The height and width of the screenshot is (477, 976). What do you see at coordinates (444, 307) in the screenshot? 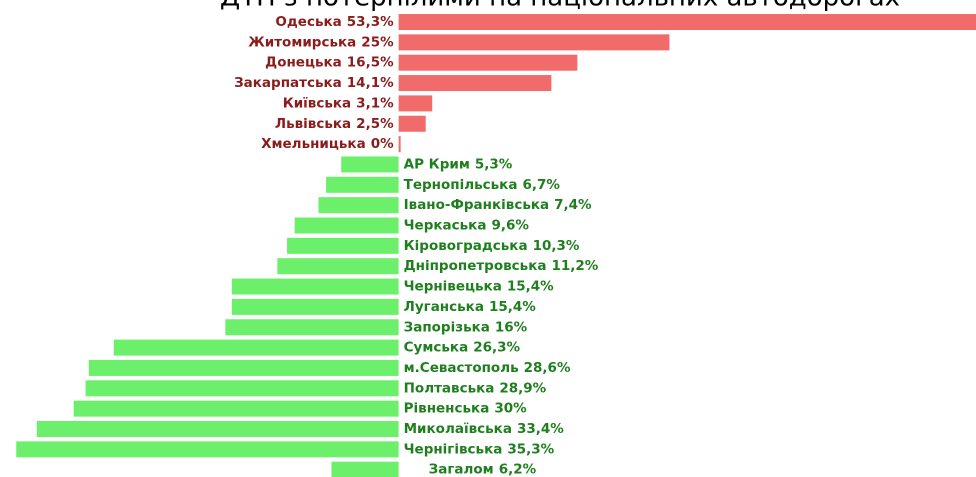
I see `category-label: Луганська` at bounding box center [444, 307].